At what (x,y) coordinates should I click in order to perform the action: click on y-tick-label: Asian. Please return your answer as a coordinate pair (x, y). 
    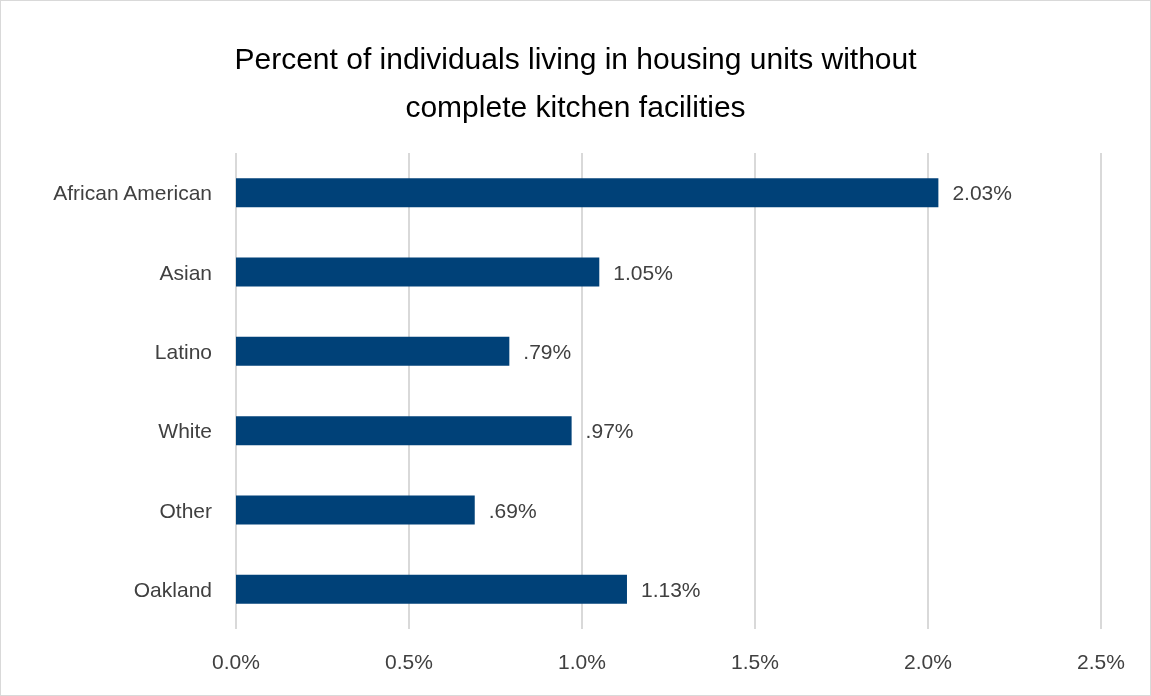
    Looking at the image, I should click on (185, 272).